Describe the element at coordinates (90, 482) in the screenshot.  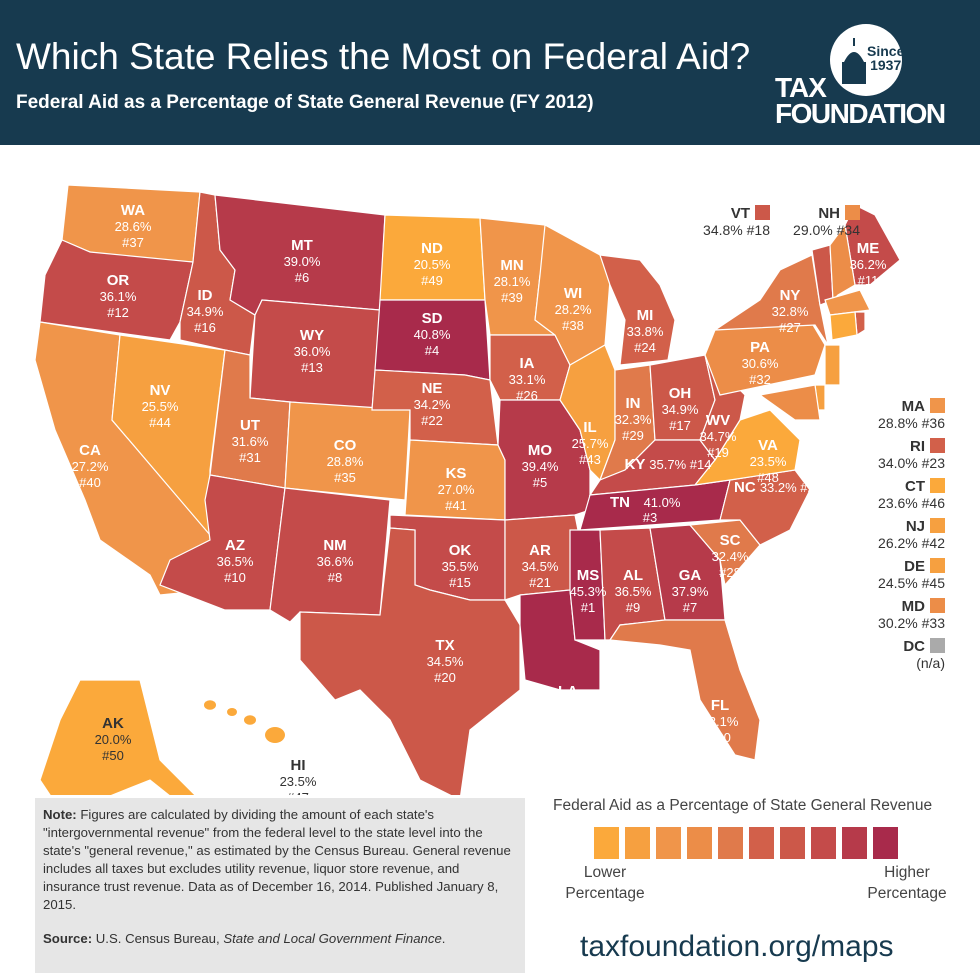
I see `state-rank: #40` at that location.